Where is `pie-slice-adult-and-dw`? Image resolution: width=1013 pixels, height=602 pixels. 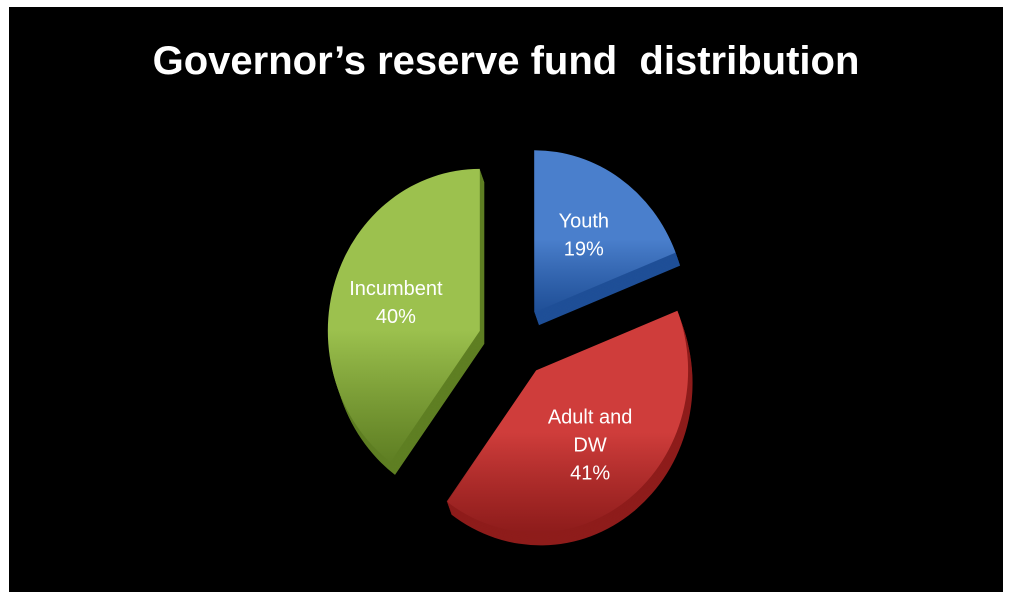
pie-slice-adult-and-dw is located at coordinates (567, 421).